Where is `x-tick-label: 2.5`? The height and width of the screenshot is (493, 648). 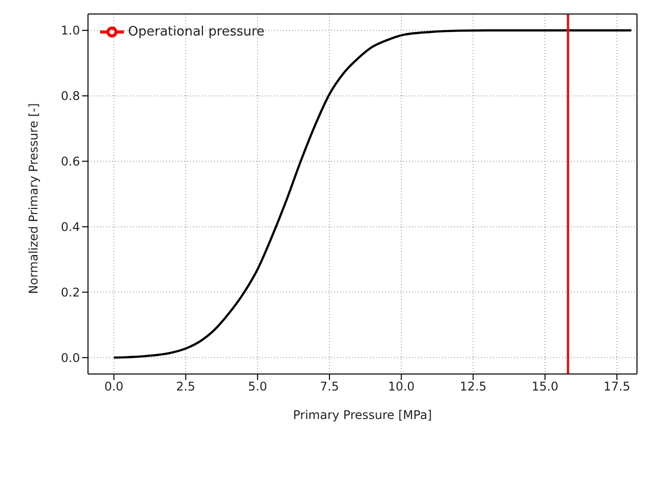 x-tick-label: 2.5 is located at coordinates (186, 387).